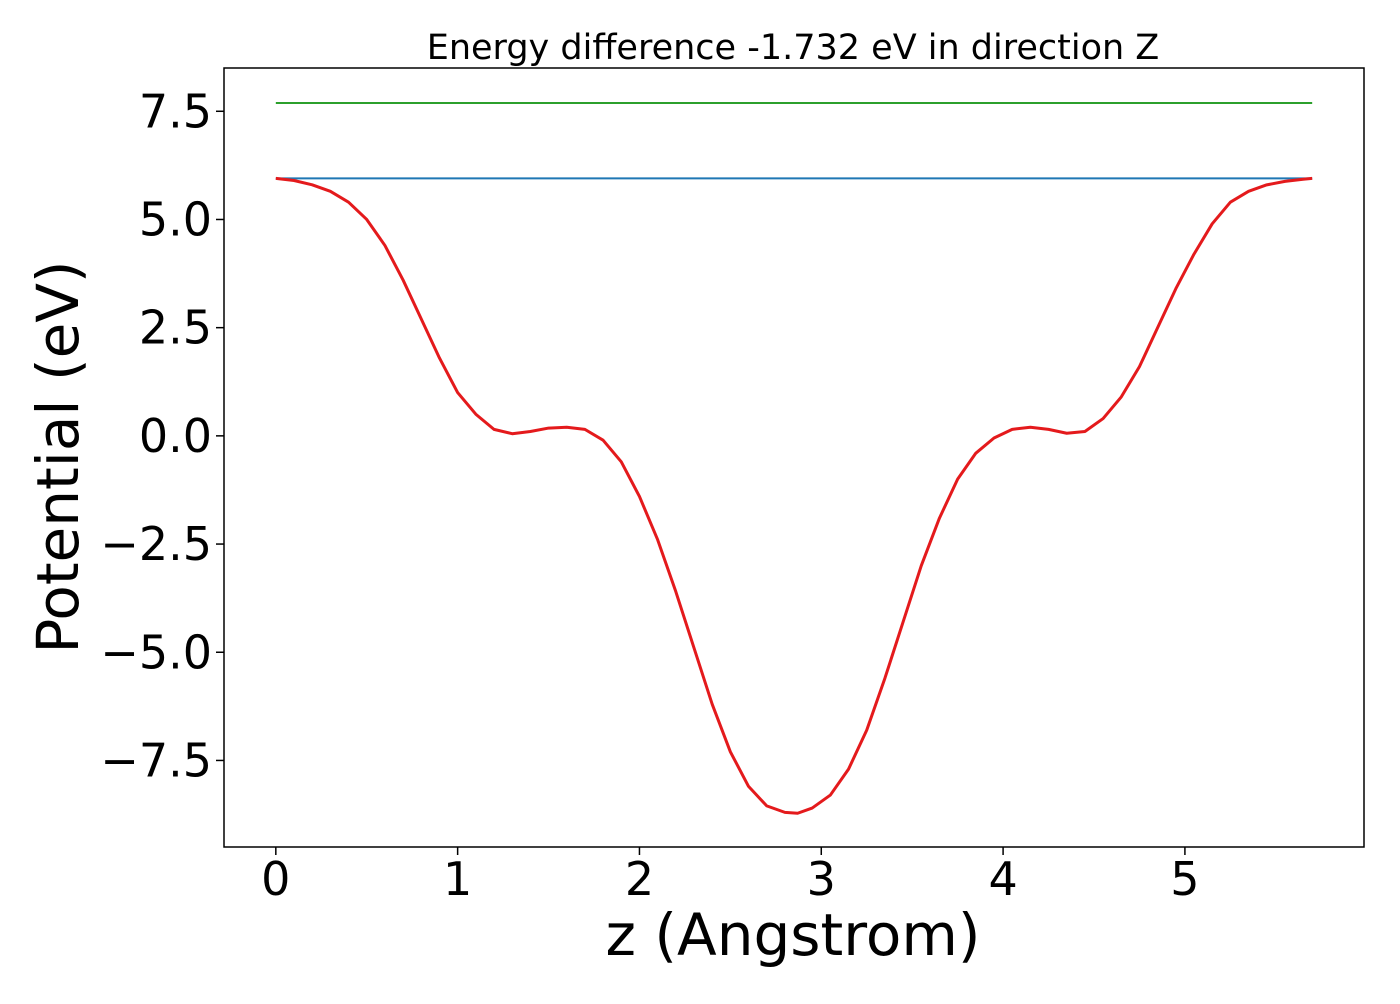  Describe the element at coordinates (156, 544) in the screenshot. I see `y-tick-label: −2.5` at that location.